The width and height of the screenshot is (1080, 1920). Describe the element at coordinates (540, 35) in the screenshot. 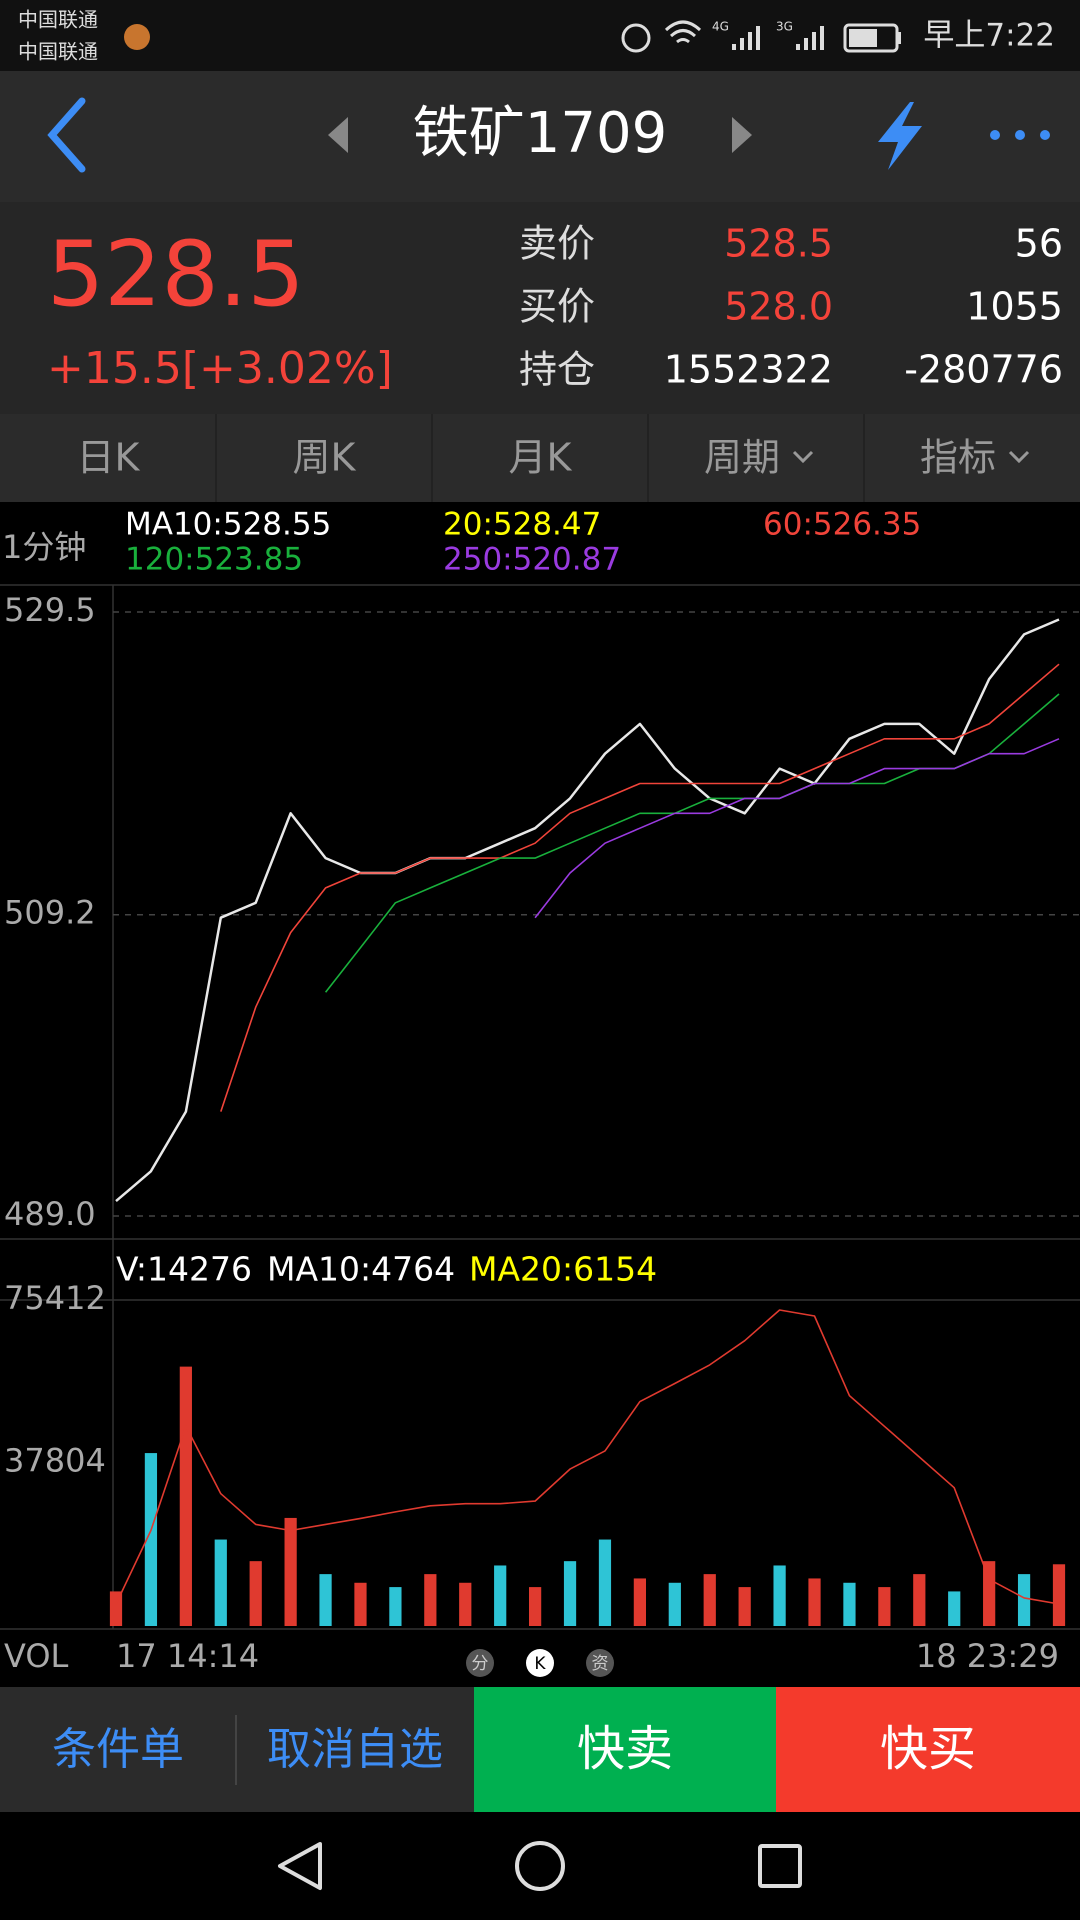

I see `status-bar` at that location.